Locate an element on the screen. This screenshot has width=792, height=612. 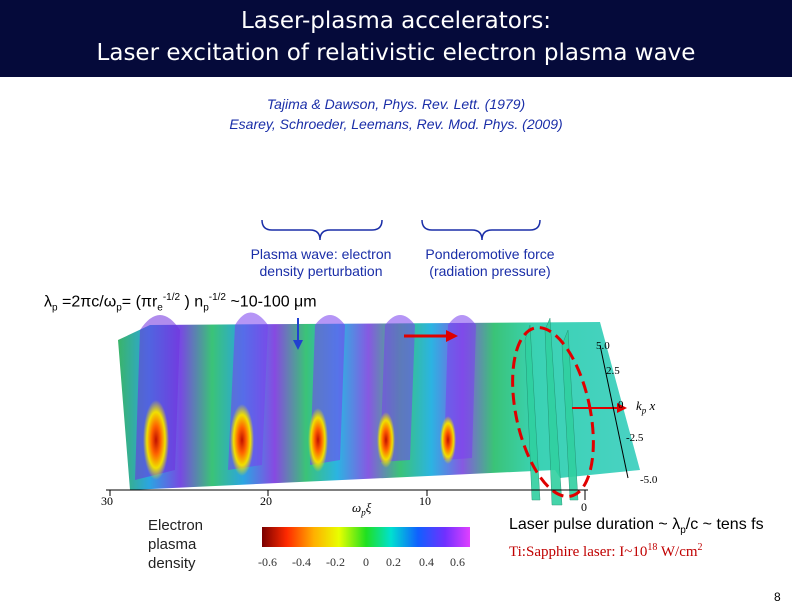
formula-part3: ) n is located at coordinates (192, 302).